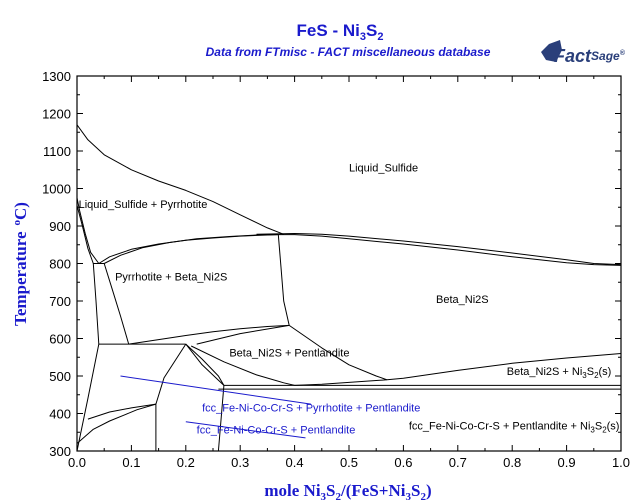  I want to click on tie-lines, so click(215, 407).